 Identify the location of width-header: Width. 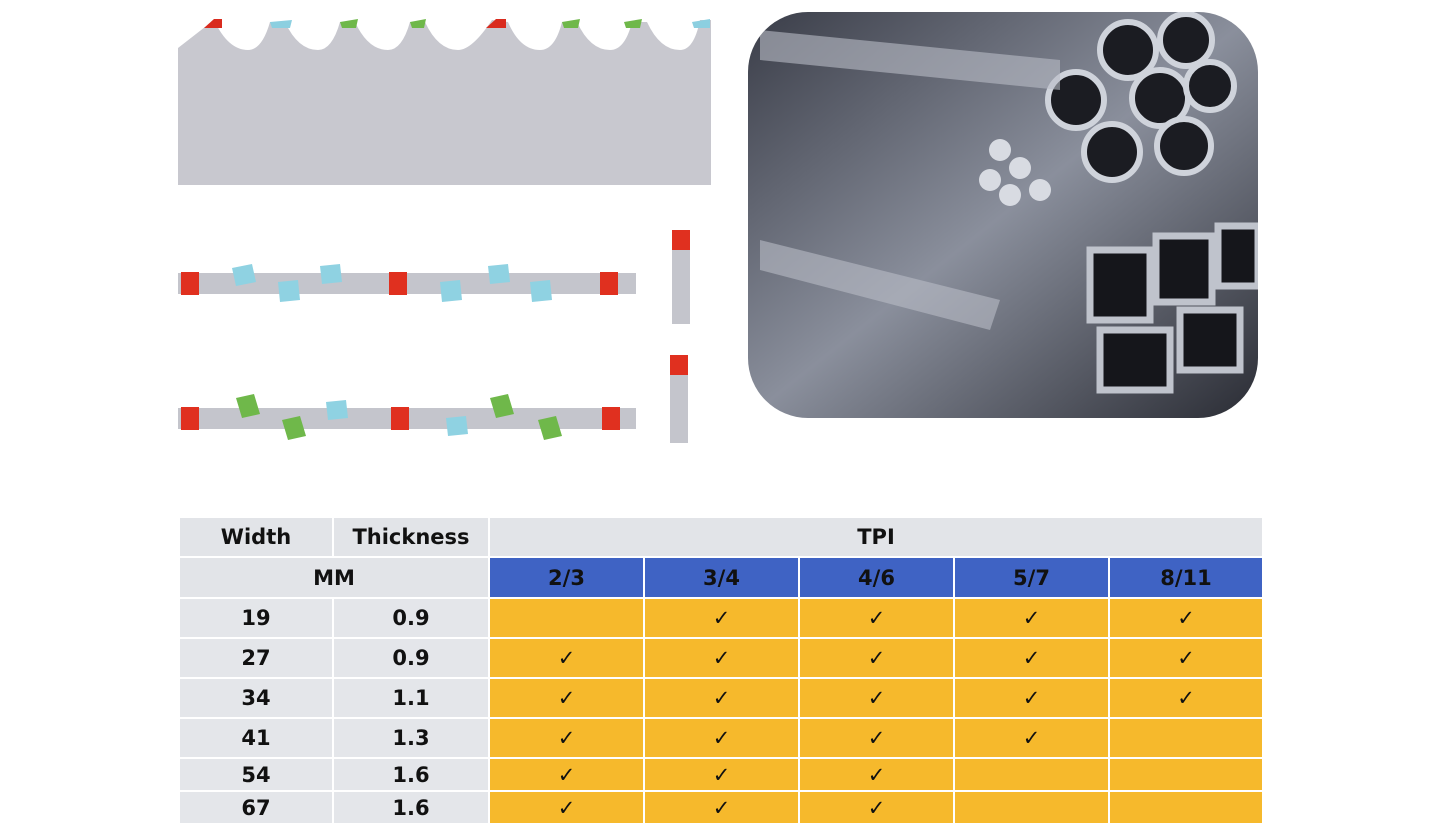
(256, 537).